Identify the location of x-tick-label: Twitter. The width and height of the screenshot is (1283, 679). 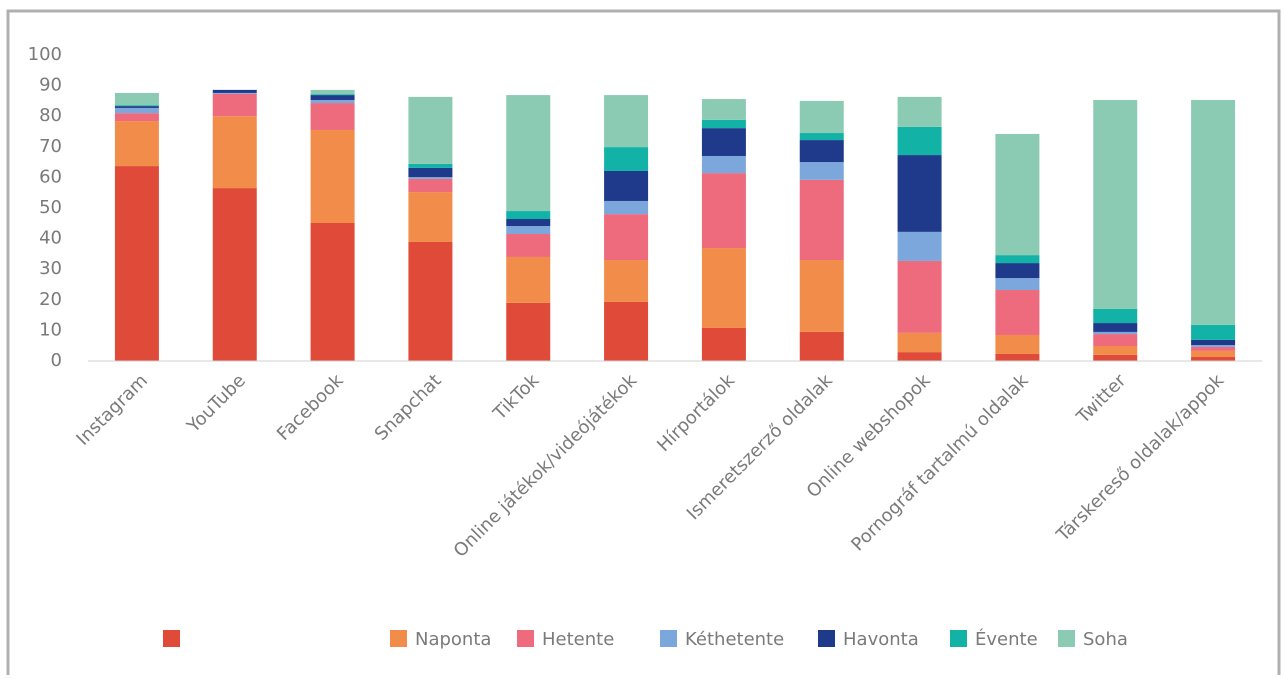
(1101, 399).